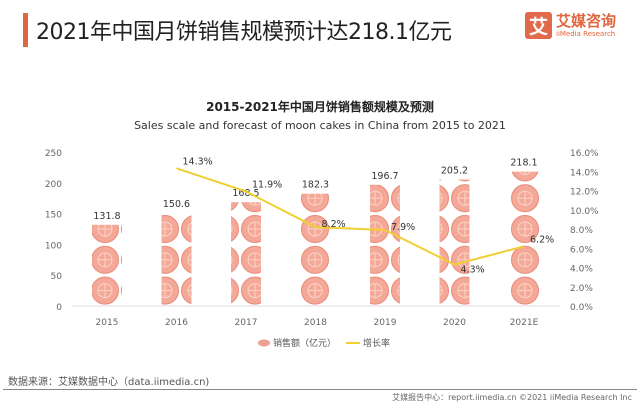 The width and height of the screenshot is (640, 405). Describe the element at coordinates (267, 184) in the screenshot. I see `line-value-label: 11.9%` at that location.